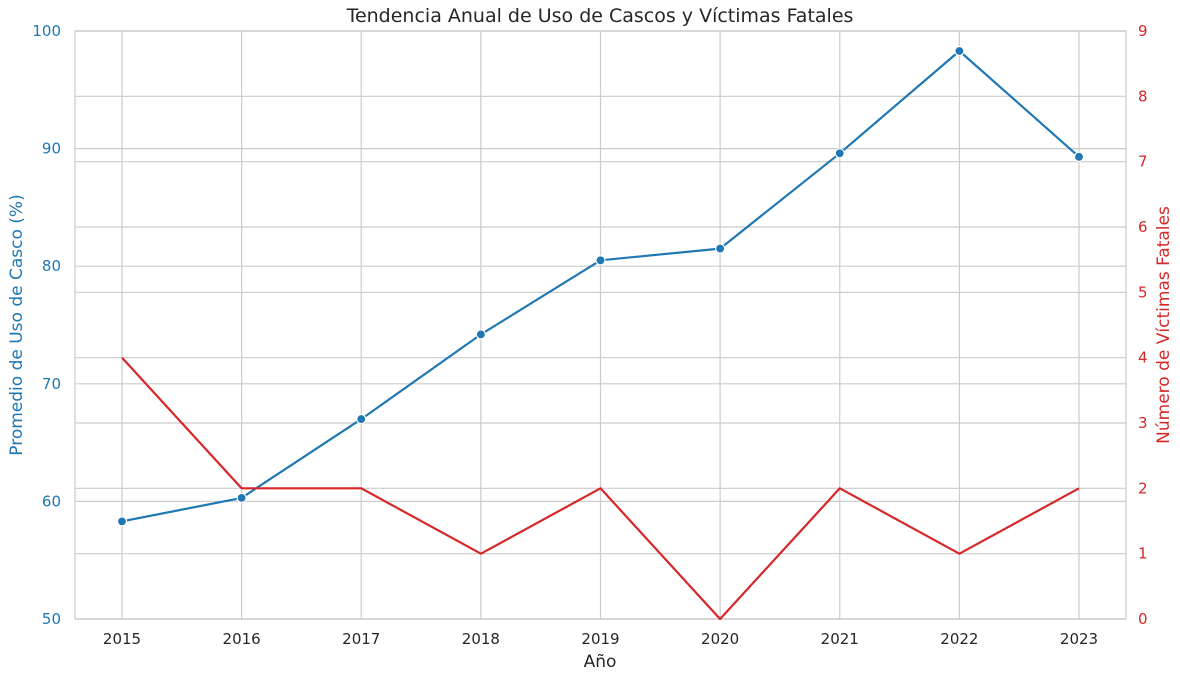  Describe the element at coordinates (17, 324) in the screenshot. I see `left-y-axis-label: Promedio de Uso de Casco (%)` at that location.